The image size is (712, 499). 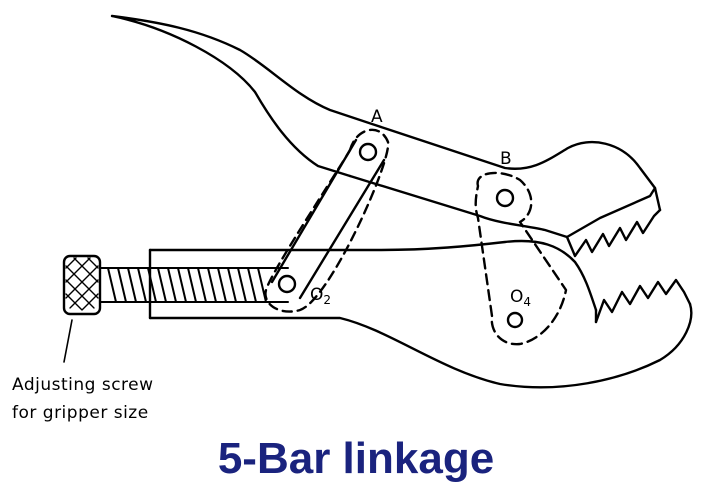 What do you see at coordinates (356, 458) in the screenshot?
I see `page-title: 5-Bar linkage` at bounding box center [356, 458].